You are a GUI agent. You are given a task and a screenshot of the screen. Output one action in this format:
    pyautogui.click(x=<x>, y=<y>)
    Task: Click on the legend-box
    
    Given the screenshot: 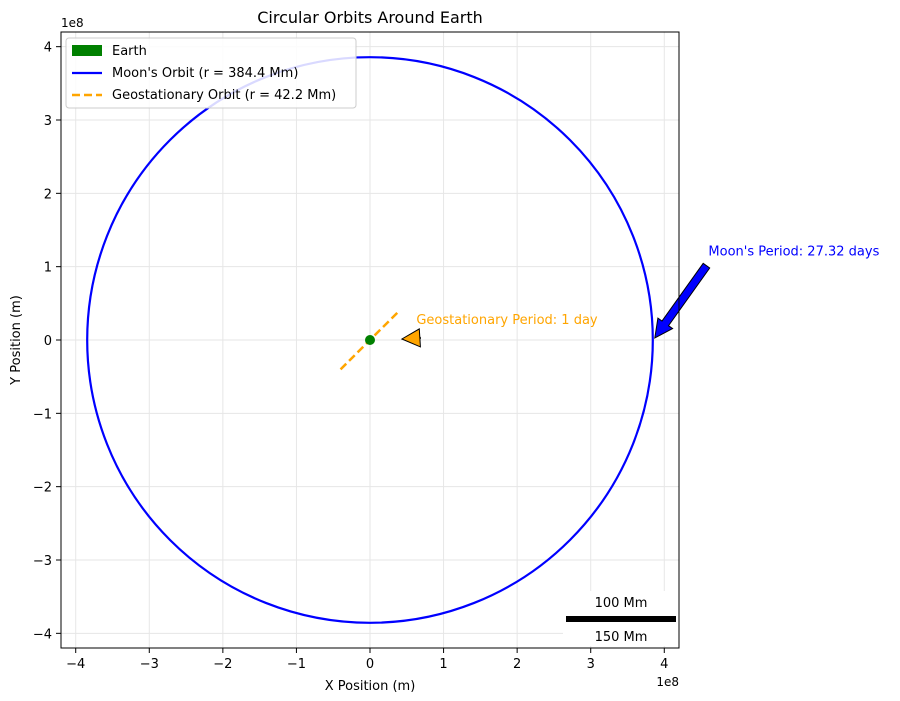 What is the action you would take?
    pyautogui.click(x=211, y=73)
    